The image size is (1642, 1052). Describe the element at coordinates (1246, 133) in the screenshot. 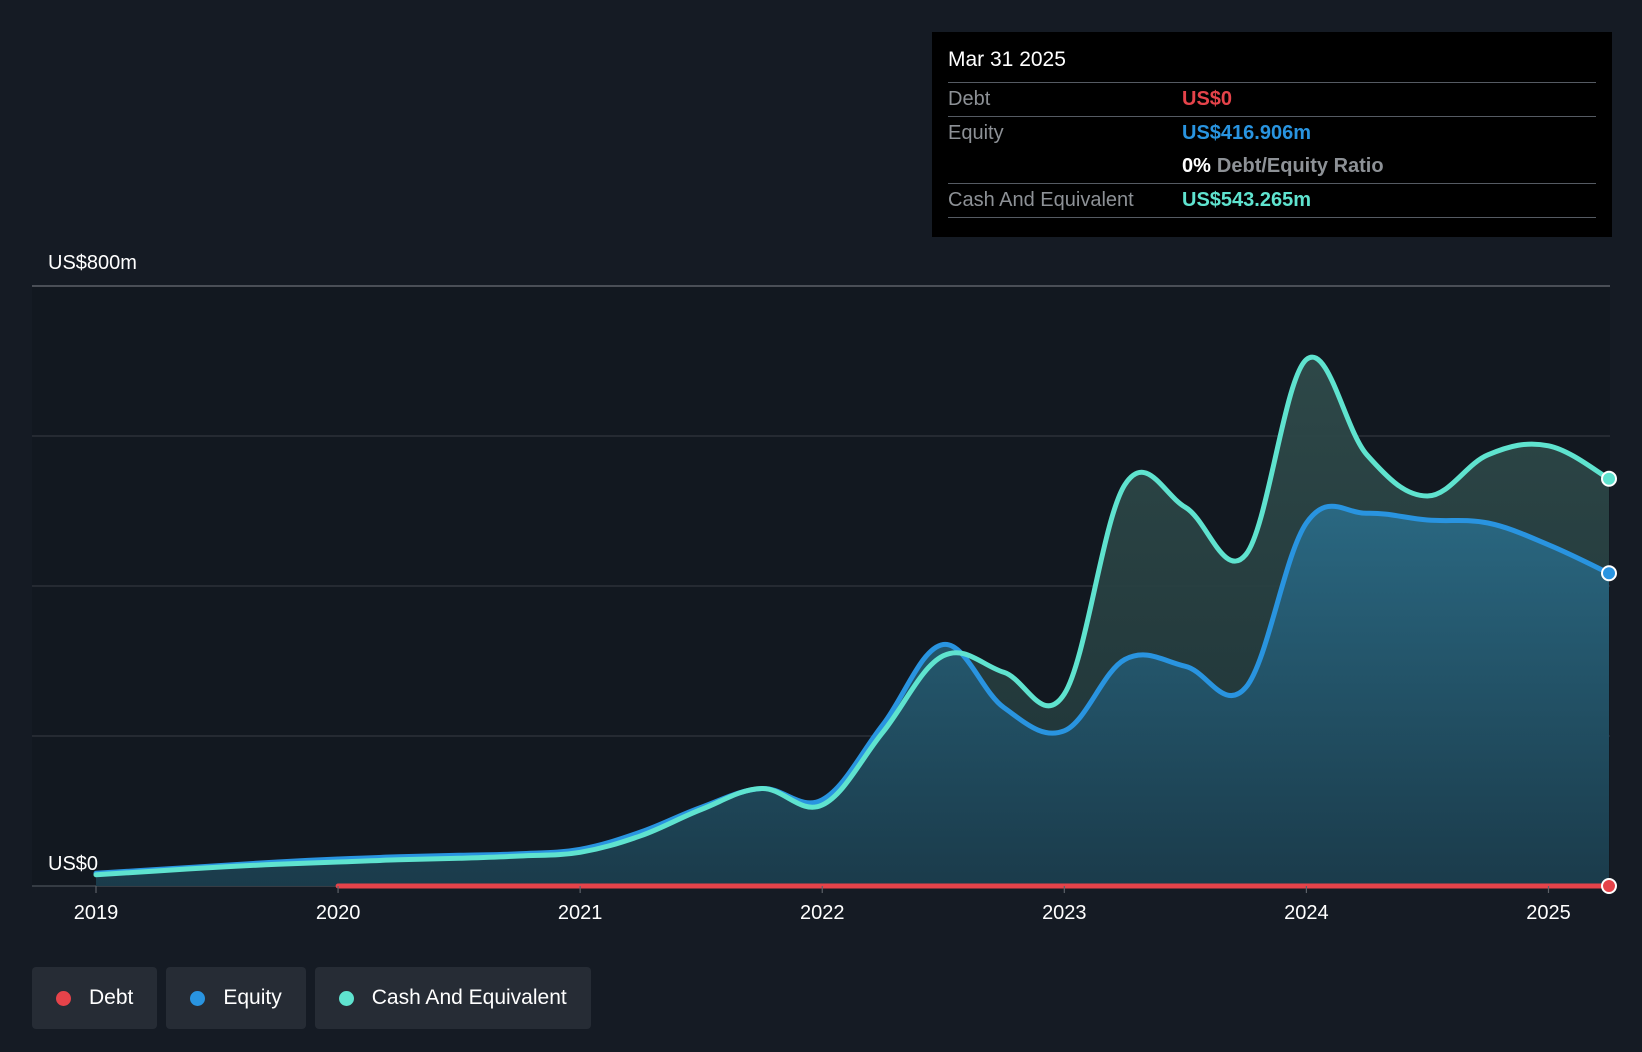

I see `tooltip-equity-value: US$416.906m` at that location.